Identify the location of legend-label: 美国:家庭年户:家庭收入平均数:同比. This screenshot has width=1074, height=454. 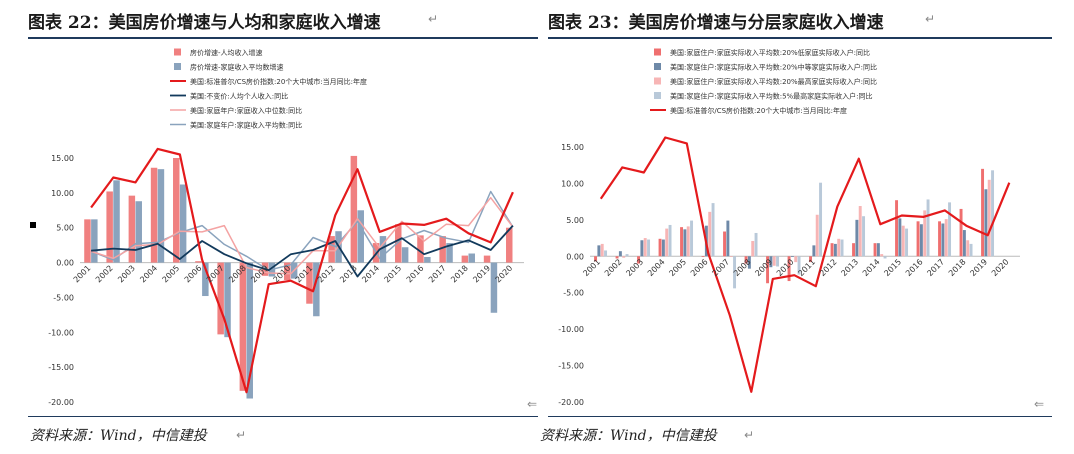
(246, 125).